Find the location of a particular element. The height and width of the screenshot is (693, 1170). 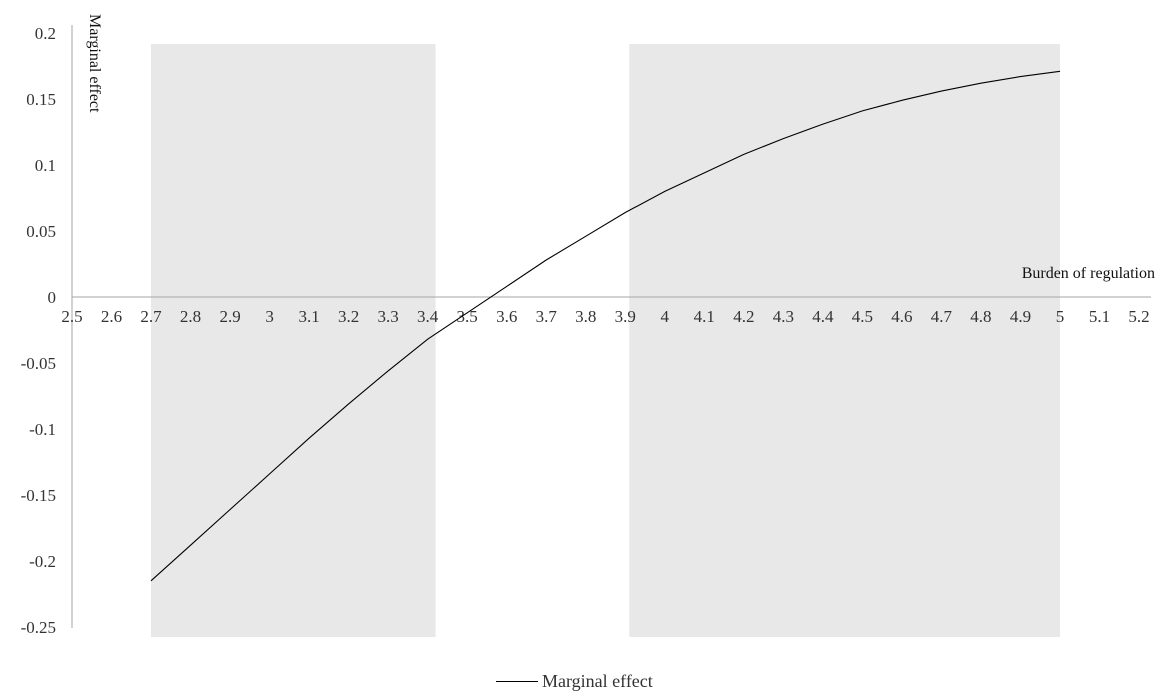

x-tick-label: 4.7 is located at coordinates (942, 316).